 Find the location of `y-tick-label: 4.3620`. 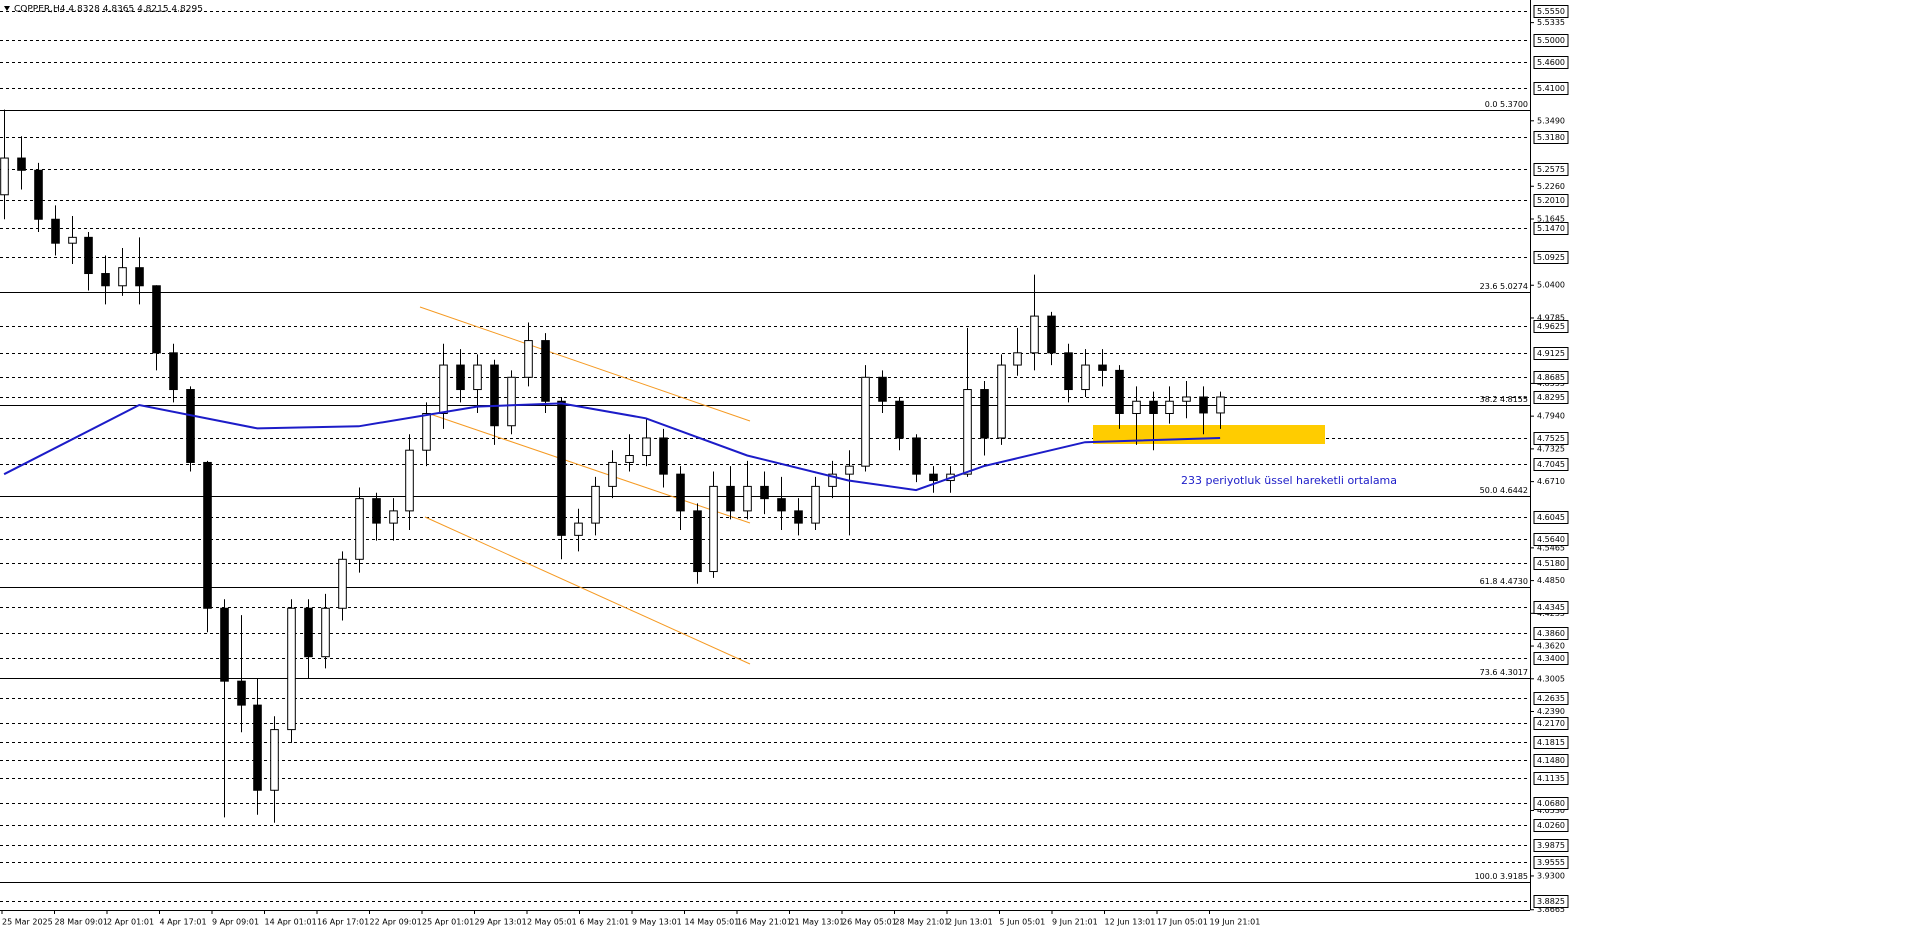

y-tick-label: 4.3620 is located at coordinates (1551, 646).